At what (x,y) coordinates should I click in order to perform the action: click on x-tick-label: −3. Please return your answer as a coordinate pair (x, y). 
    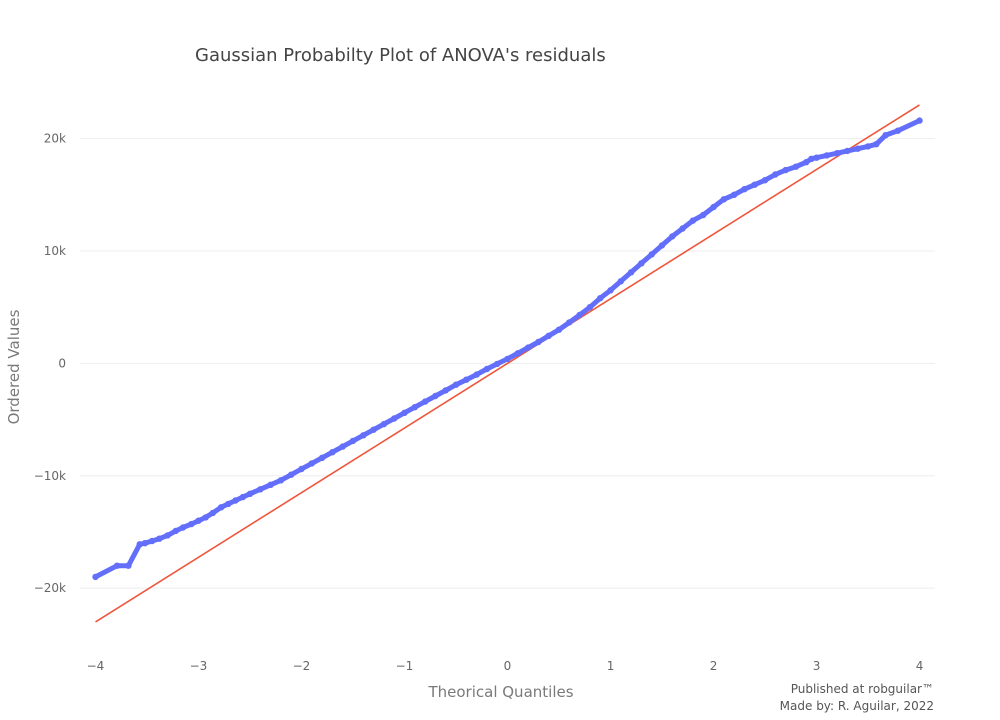
    Looking at the image, I should click on (199, 666).